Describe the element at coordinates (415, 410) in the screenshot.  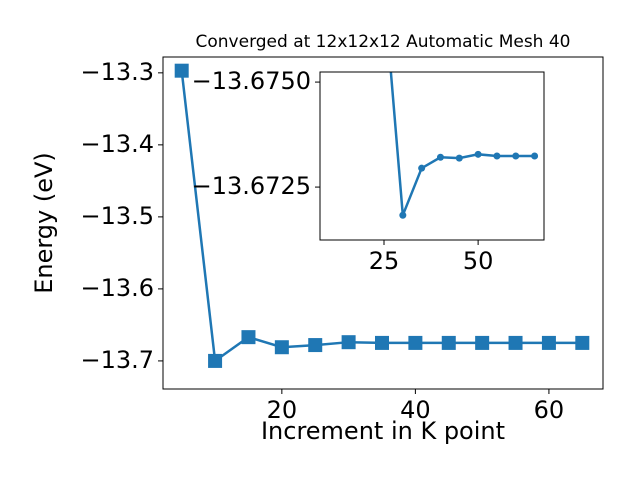
I see `x-tick-label: 40` at that location.